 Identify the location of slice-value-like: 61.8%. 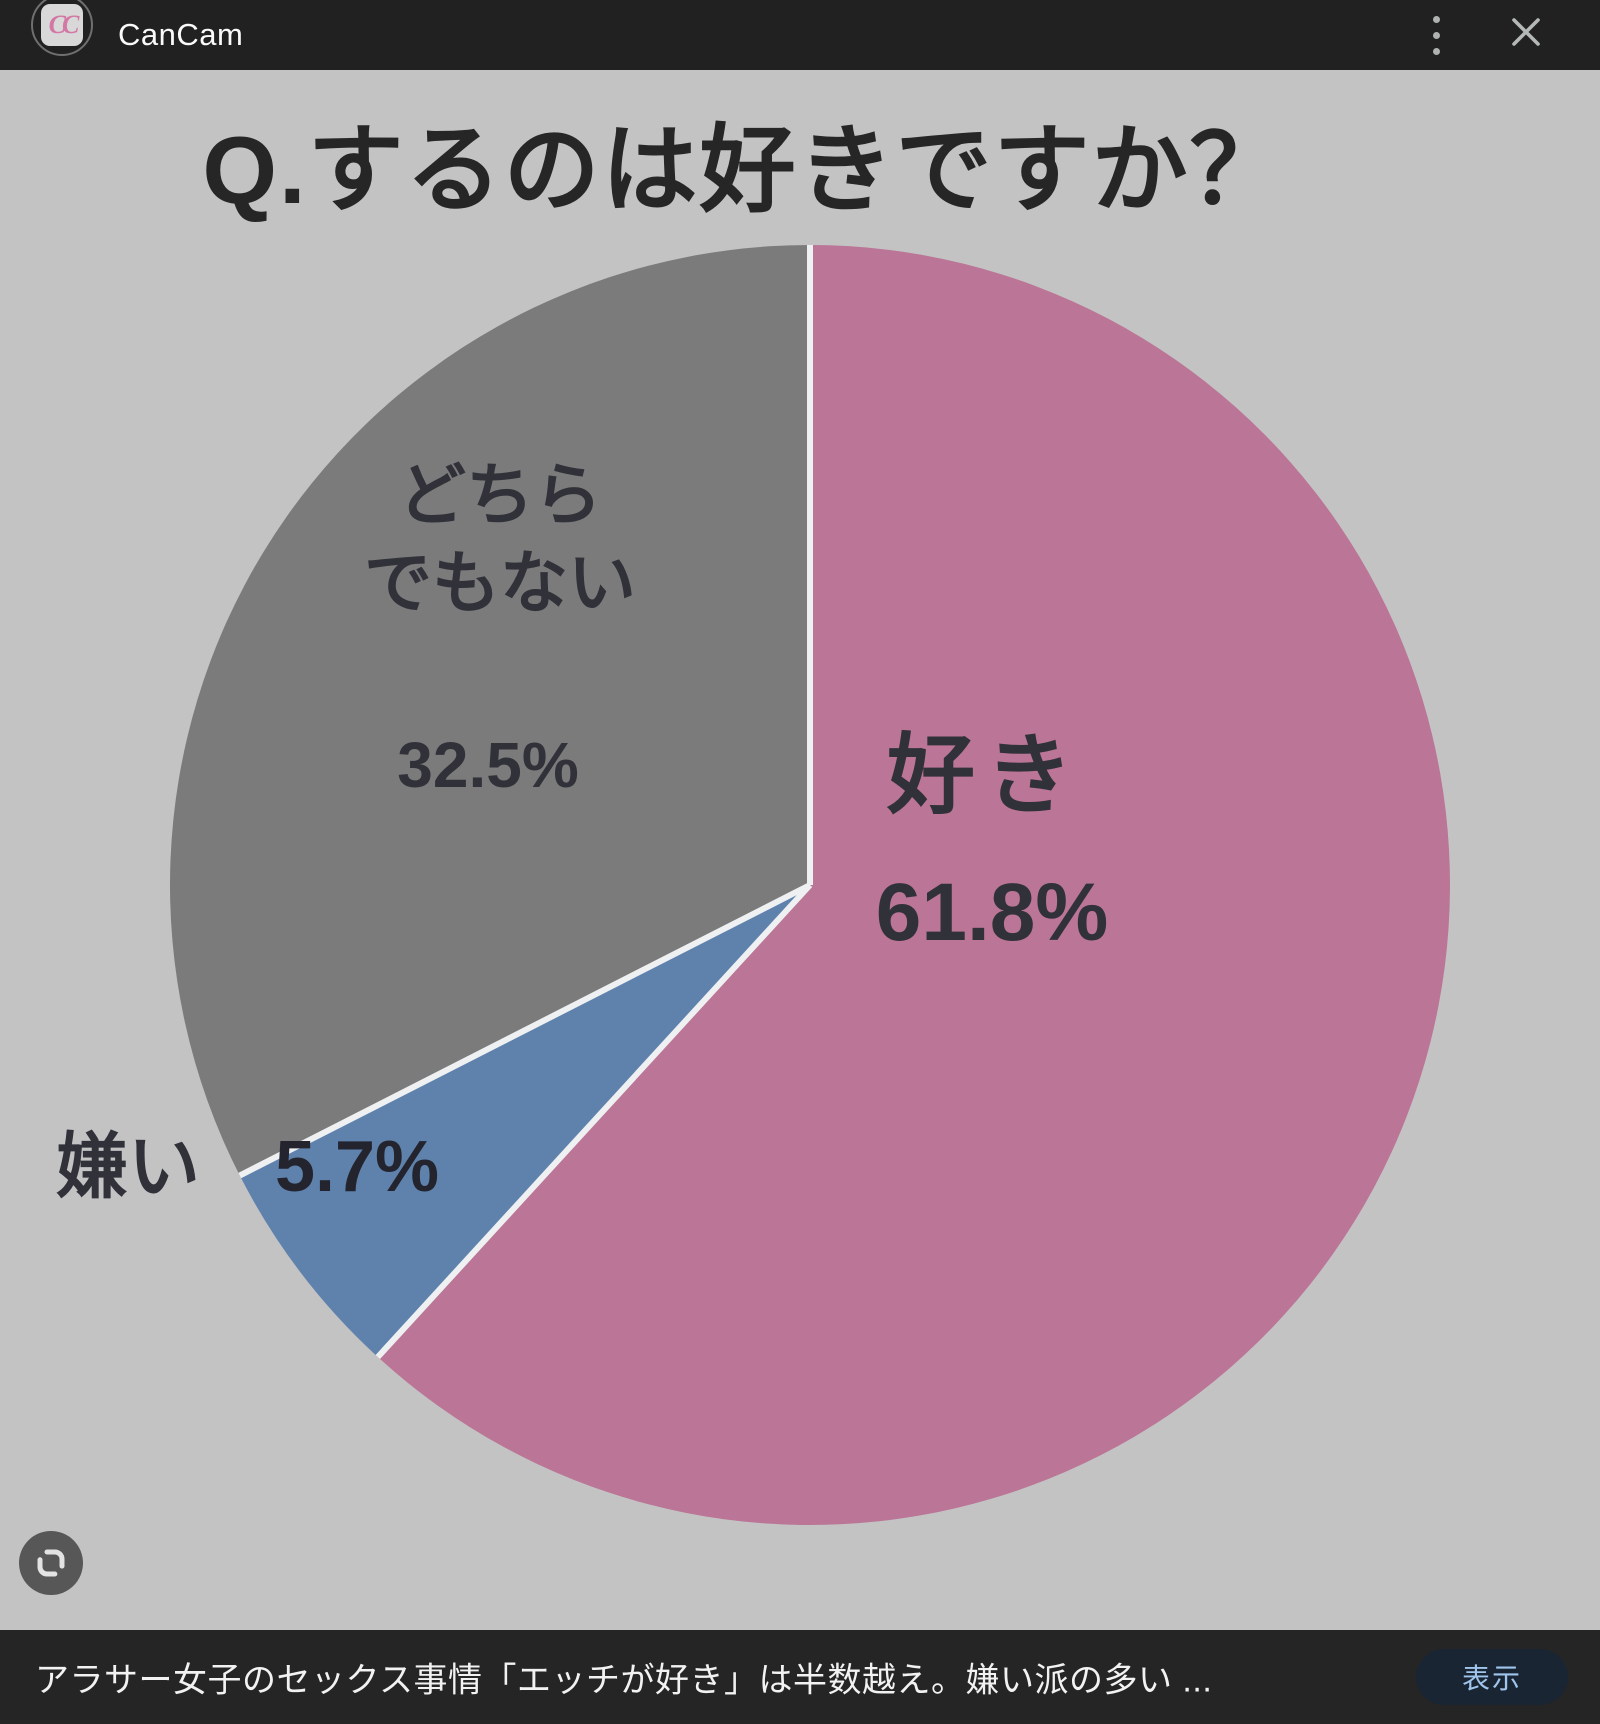
(992, 912).